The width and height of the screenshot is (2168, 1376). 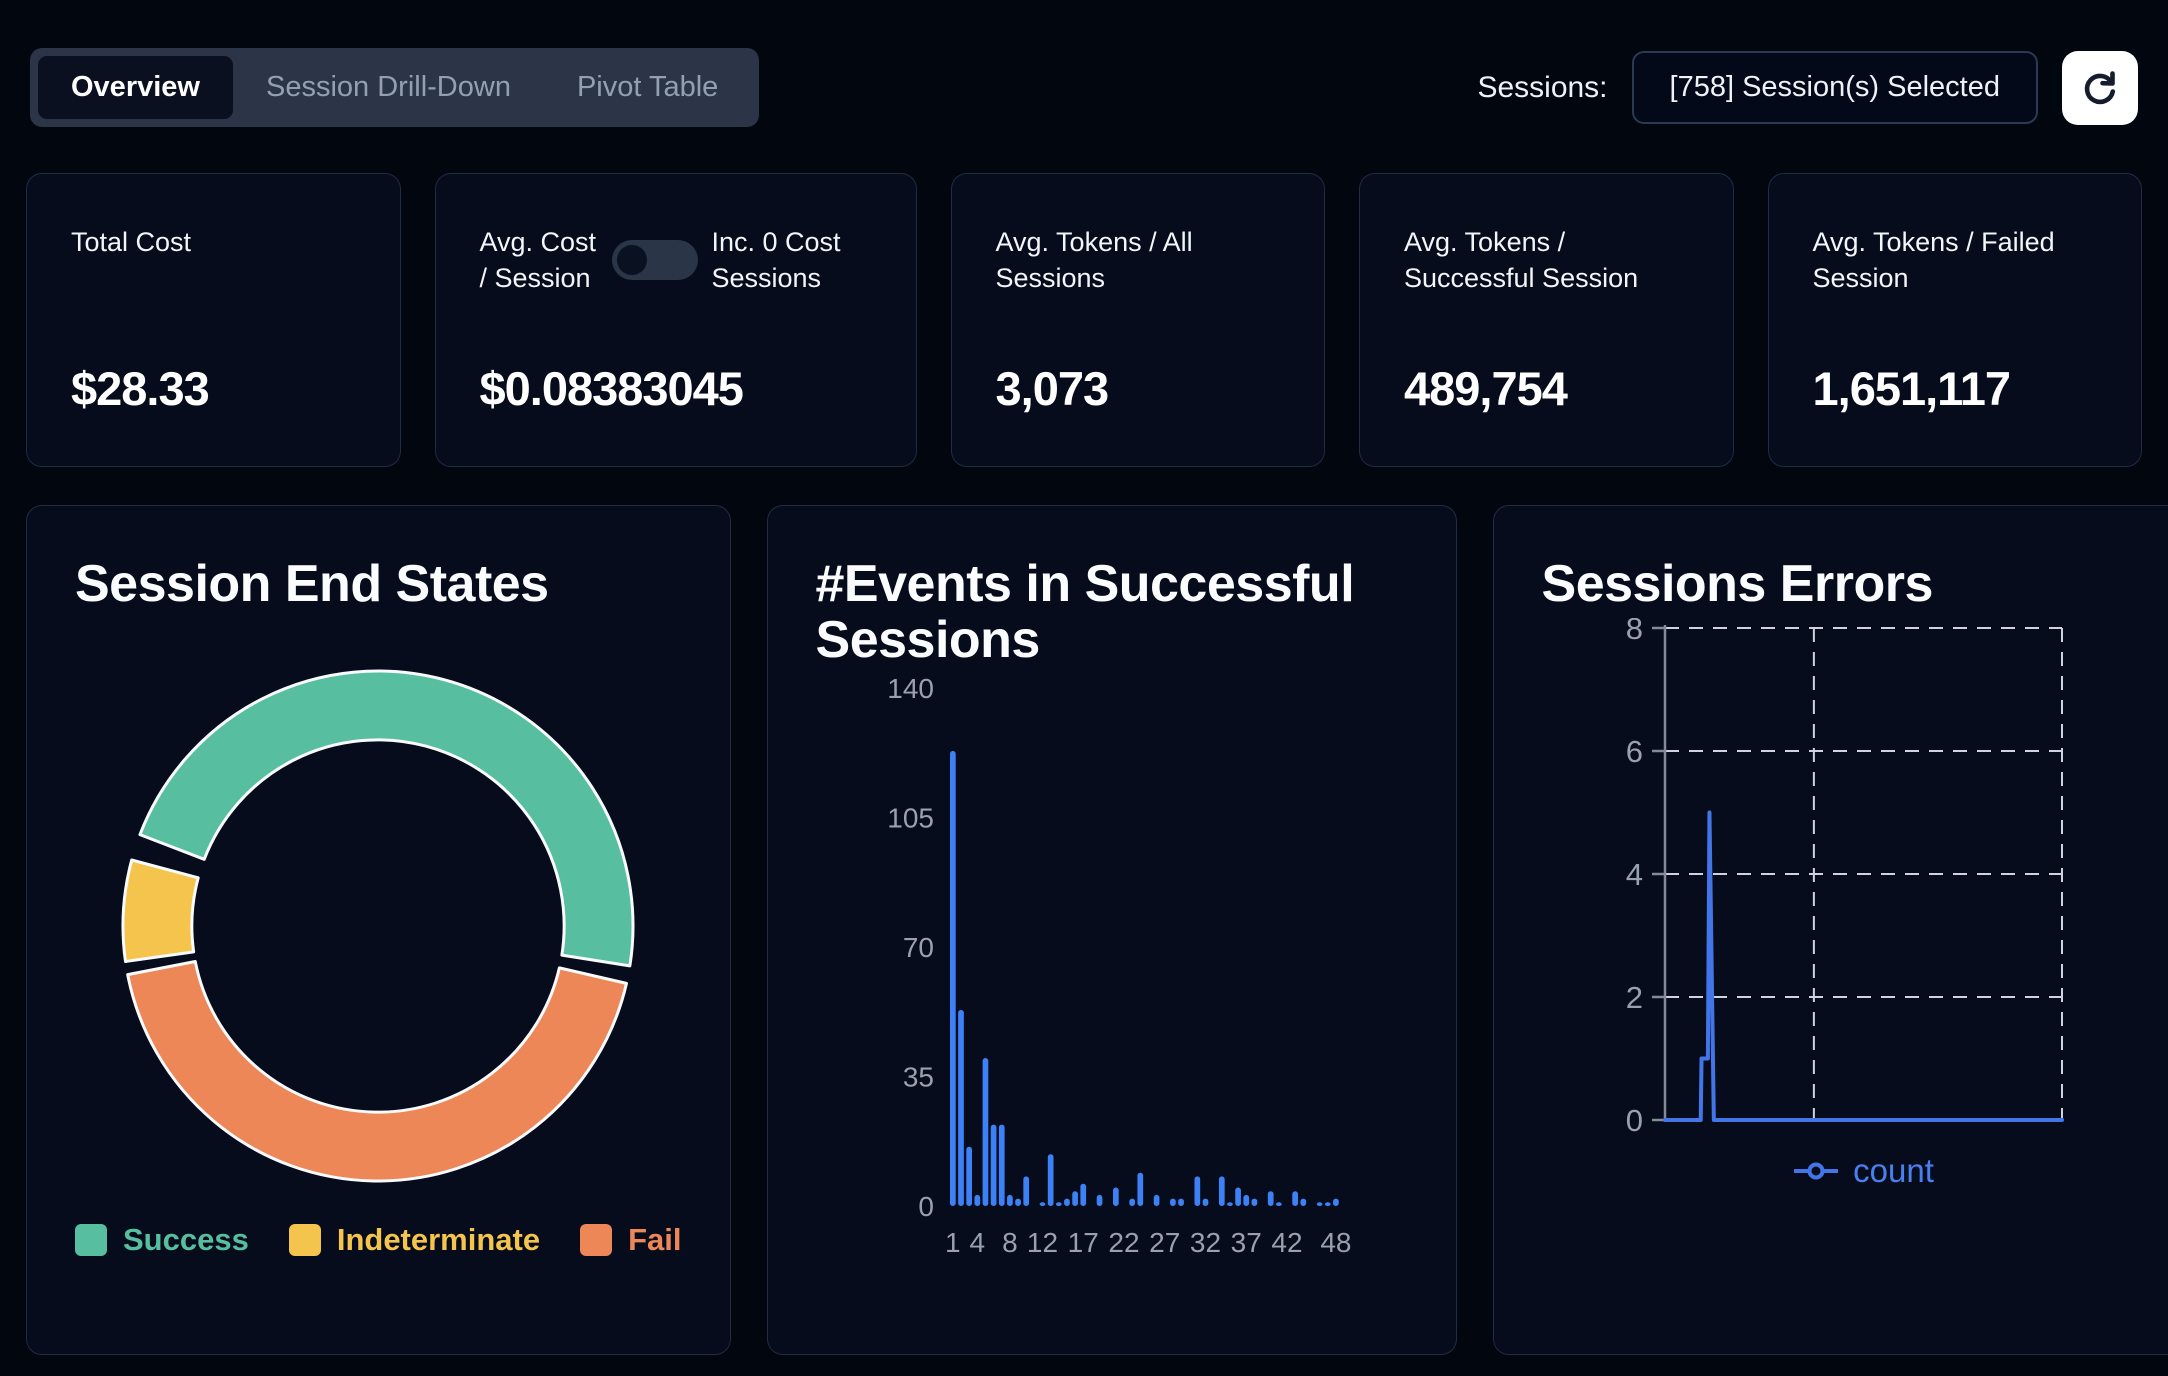 I want to click on legend-label: Indeterminate, so click(x=438, y=1240).